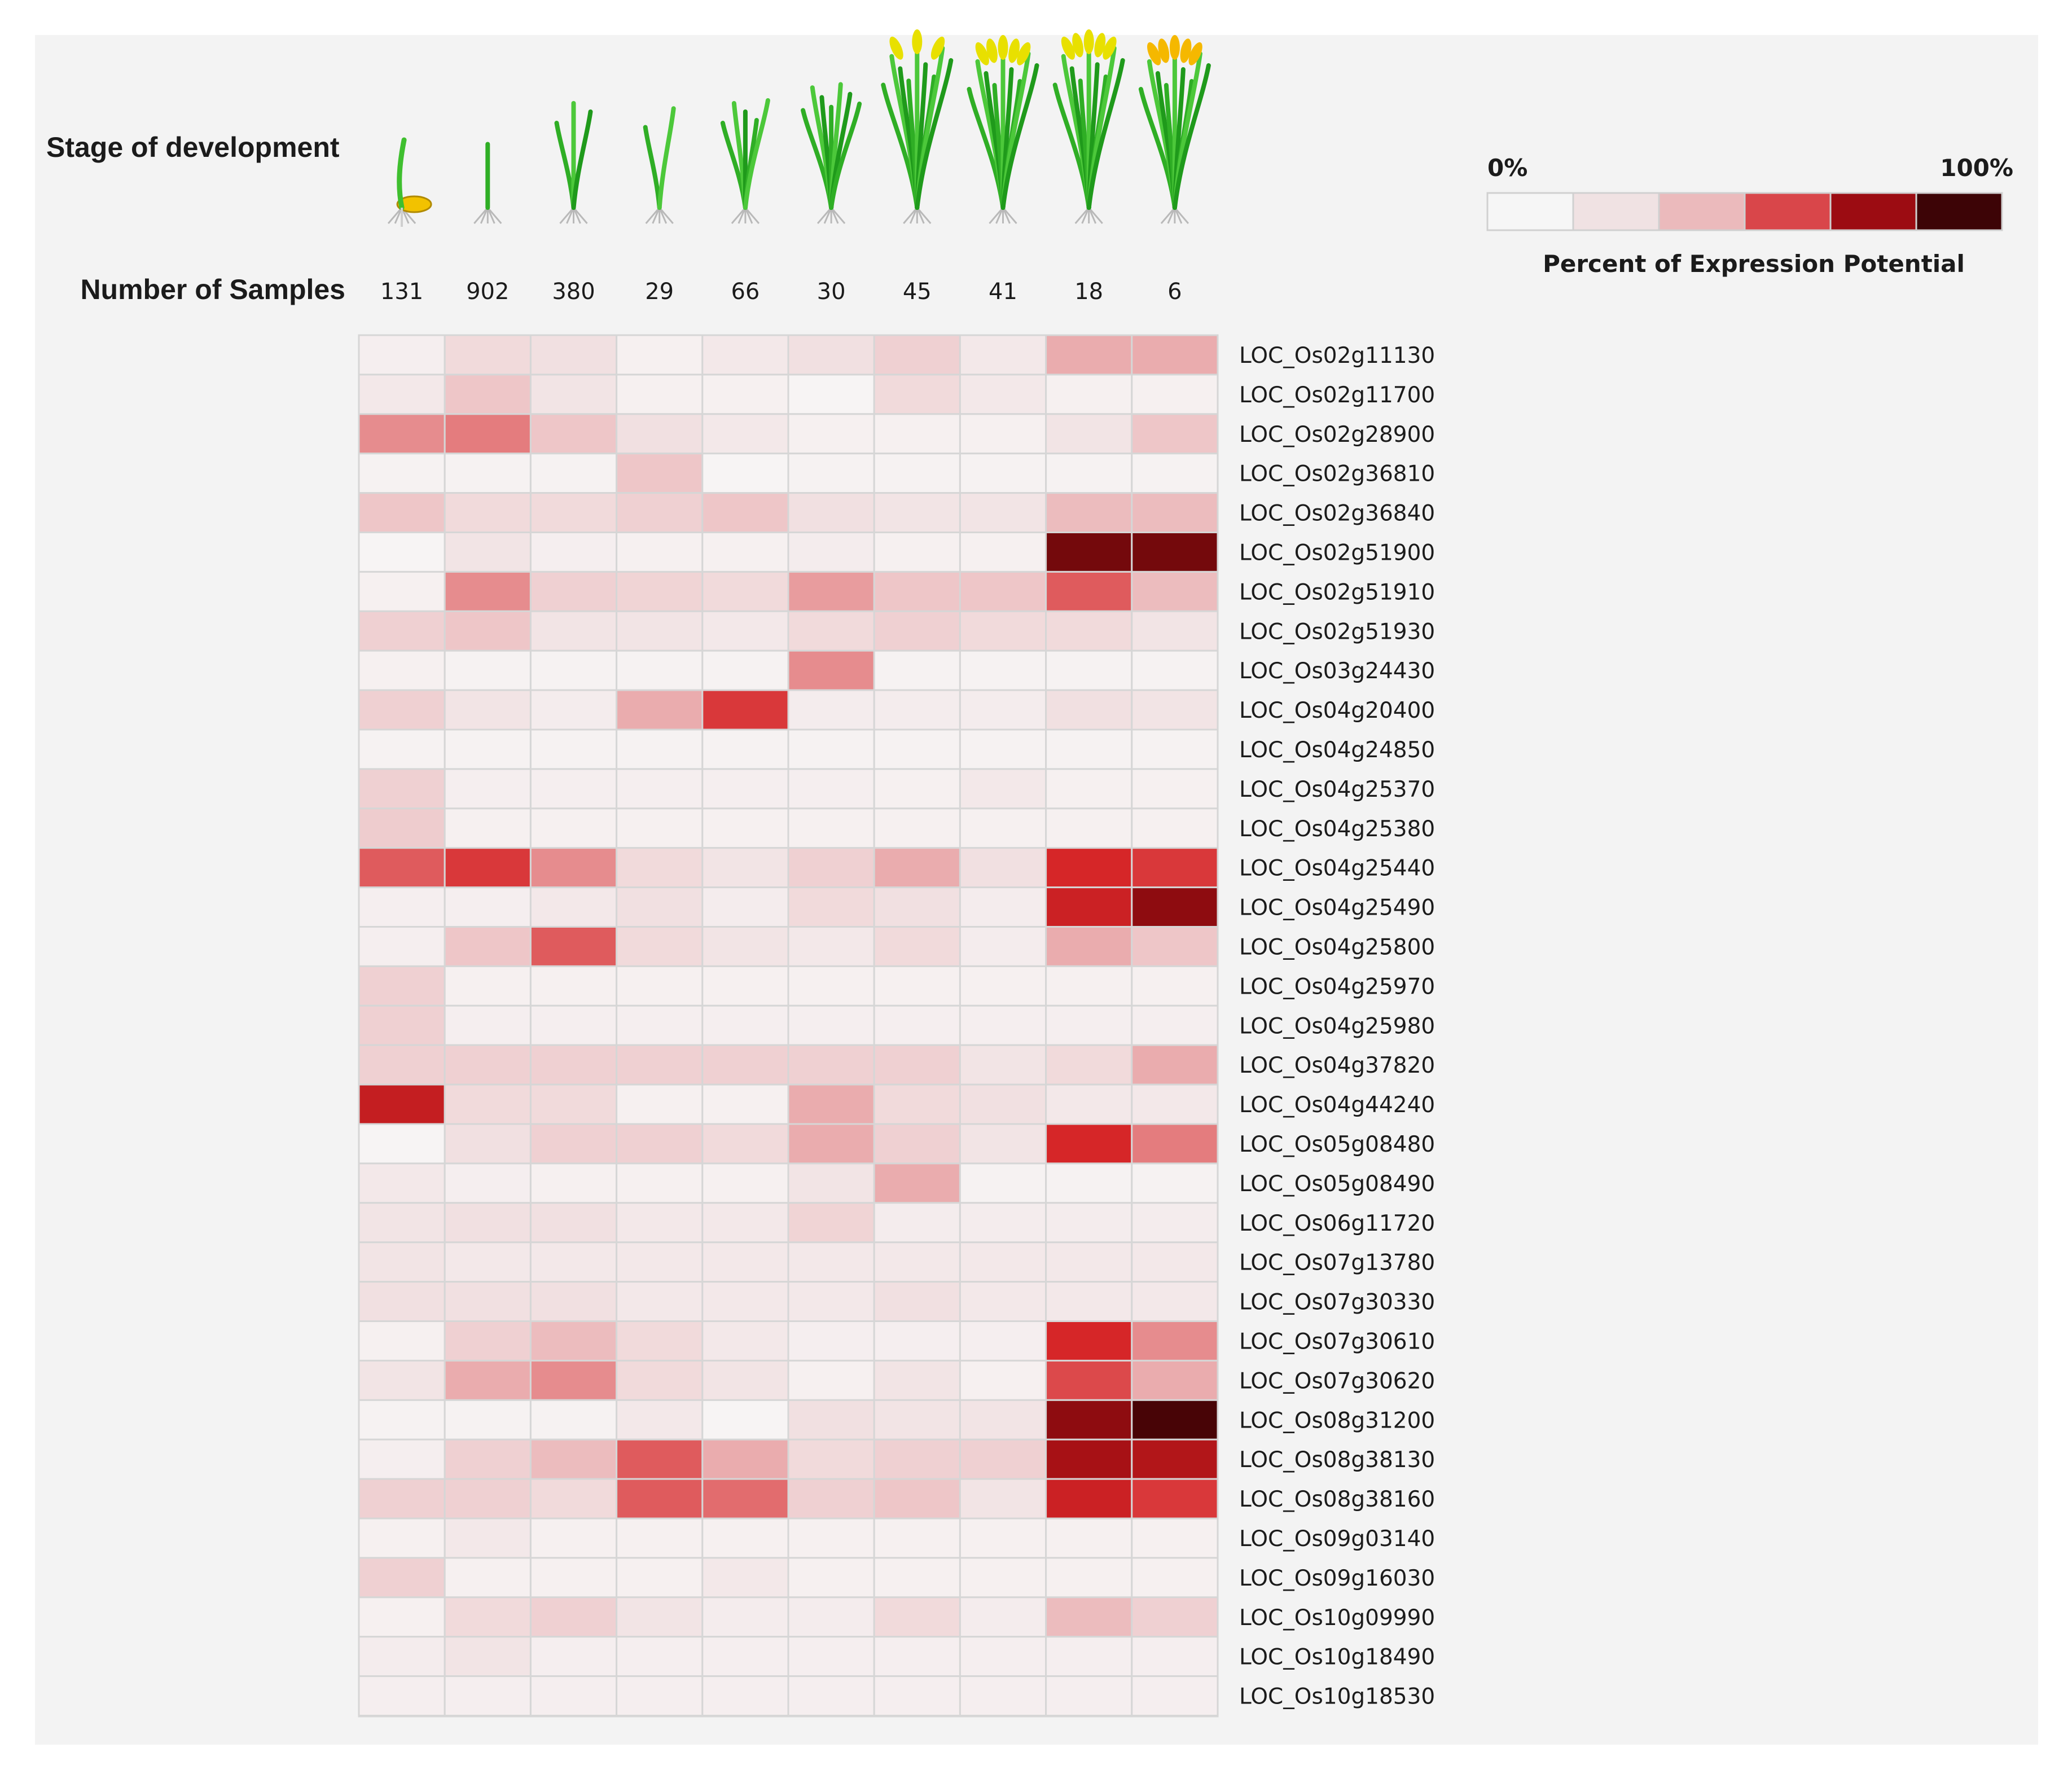 The width and height of the screenshot is (2072, 1765). I want to click on gene-label: LOC_Os05g08480, so click(1337, 1144).